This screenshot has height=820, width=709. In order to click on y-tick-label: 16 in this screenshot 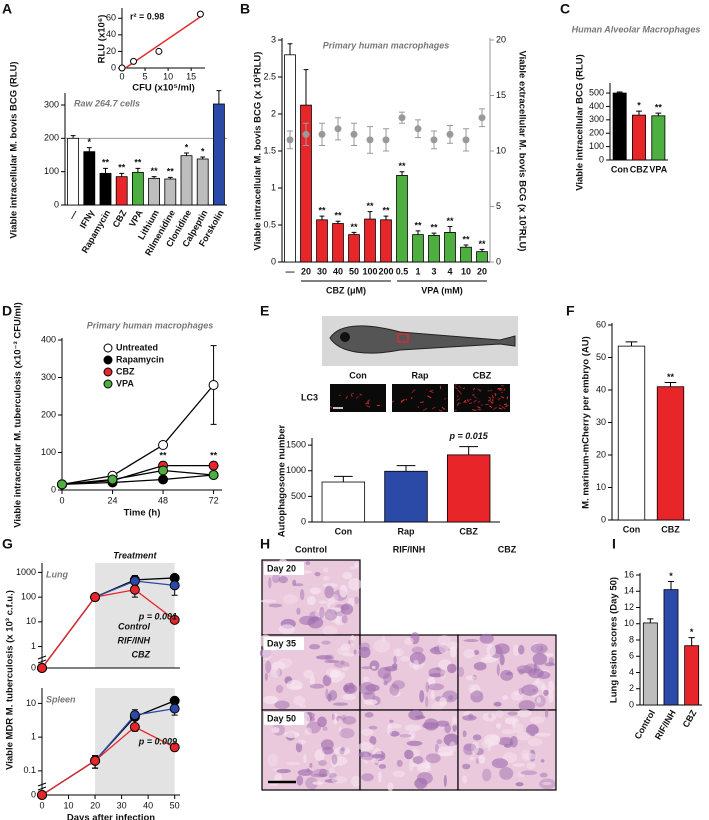, I will do `click(629, 574)`.